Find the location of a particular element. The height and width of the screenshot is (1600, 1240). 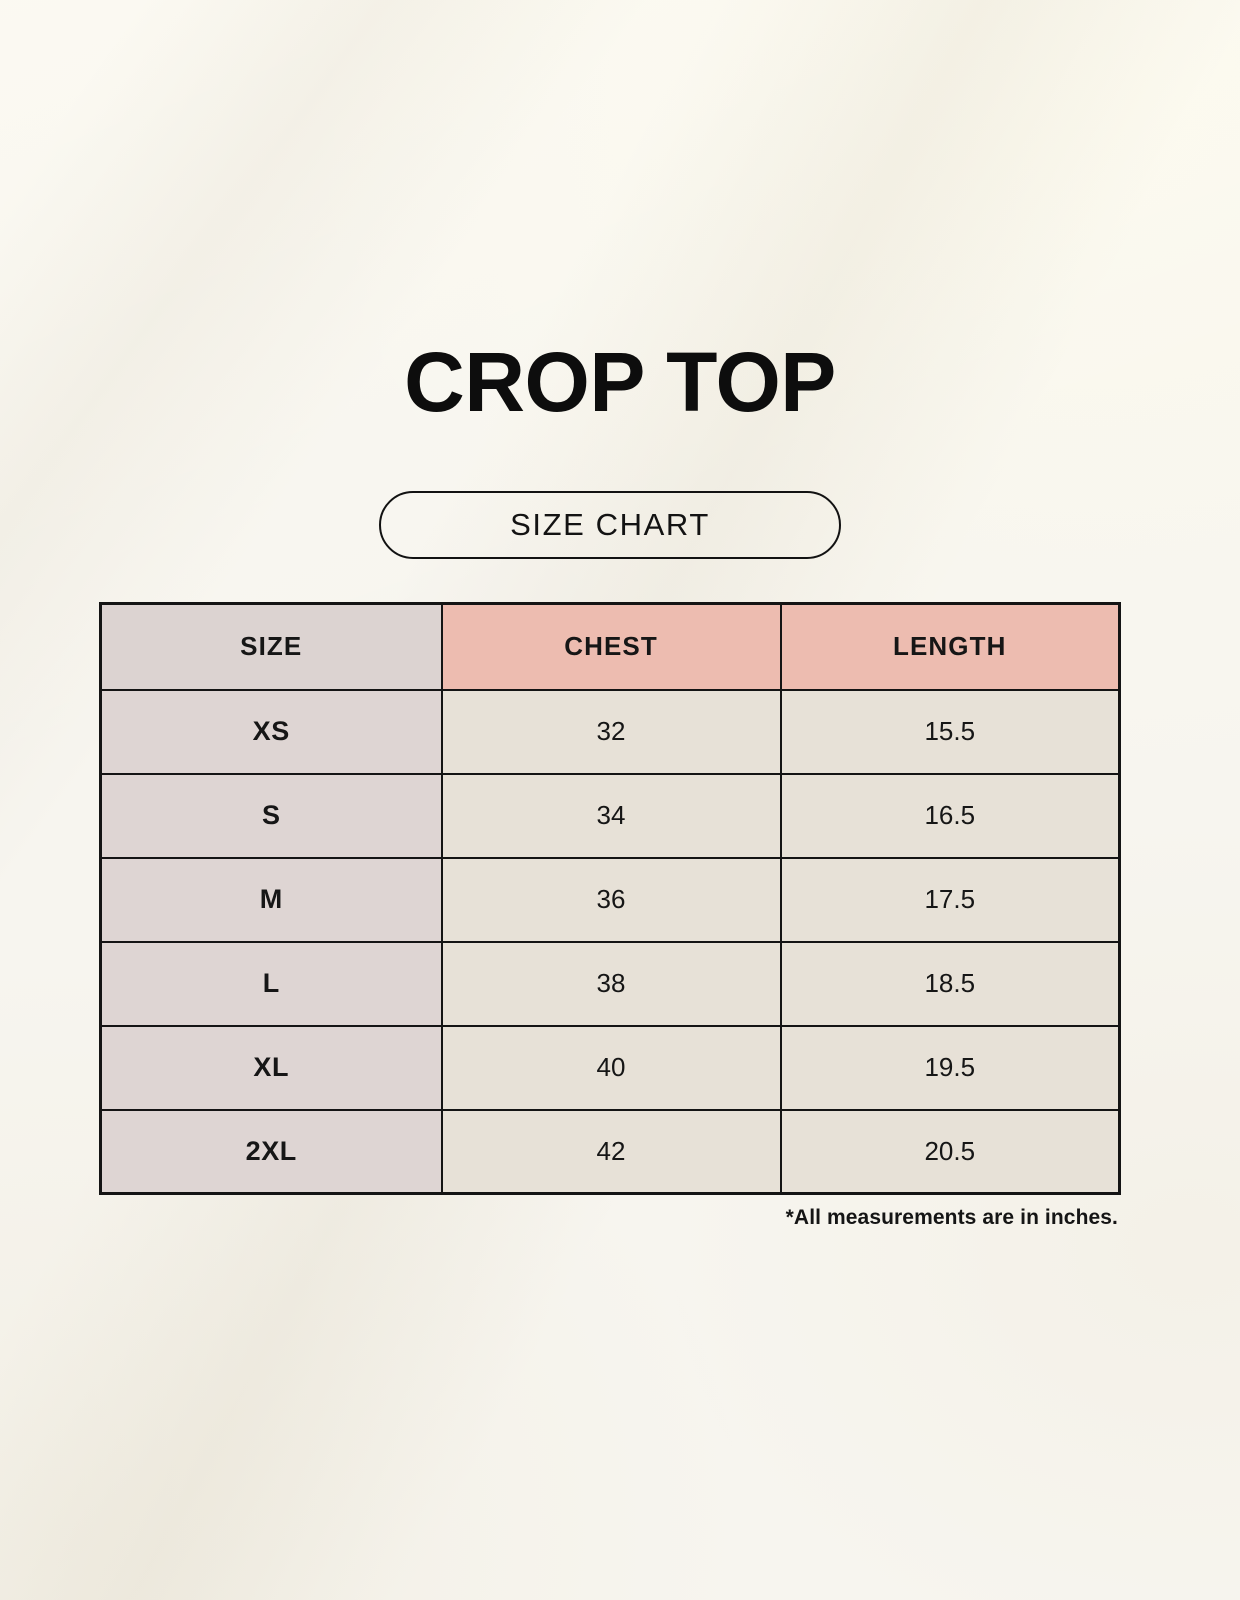

cell-size: M is located at coordinates (271, 899).